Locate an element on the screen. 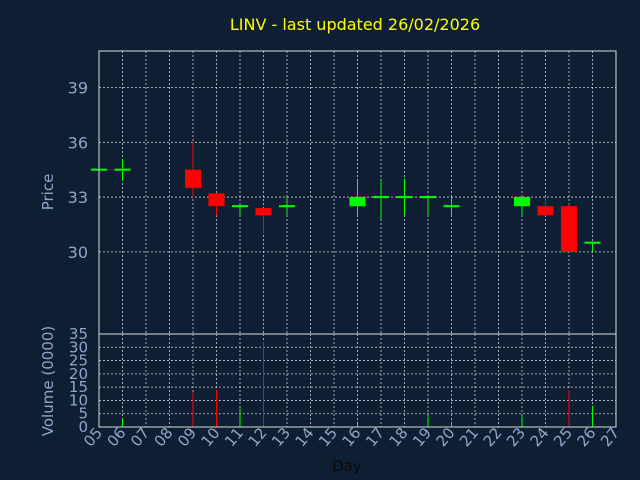 Image resolution: width=640 pixels, height=480 pixels. price-tick-label: 30 is located at coordinates (78, 252).